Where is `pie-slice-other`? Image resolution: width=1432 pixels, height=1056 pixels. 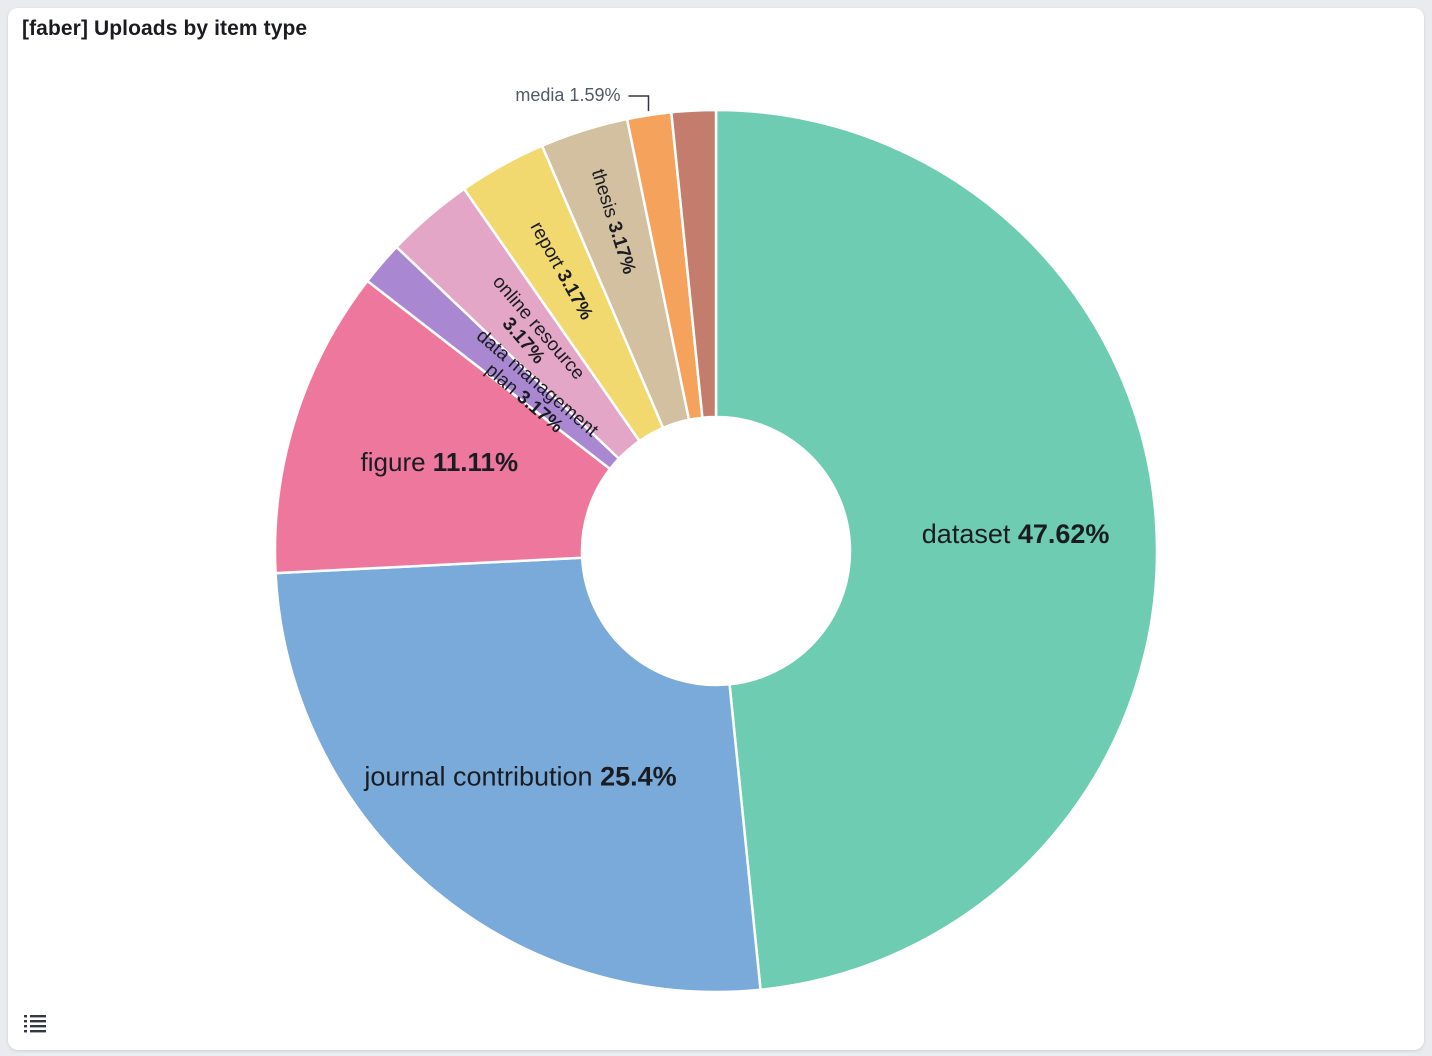
pie-slice-other is located at coordinates (693, 264).